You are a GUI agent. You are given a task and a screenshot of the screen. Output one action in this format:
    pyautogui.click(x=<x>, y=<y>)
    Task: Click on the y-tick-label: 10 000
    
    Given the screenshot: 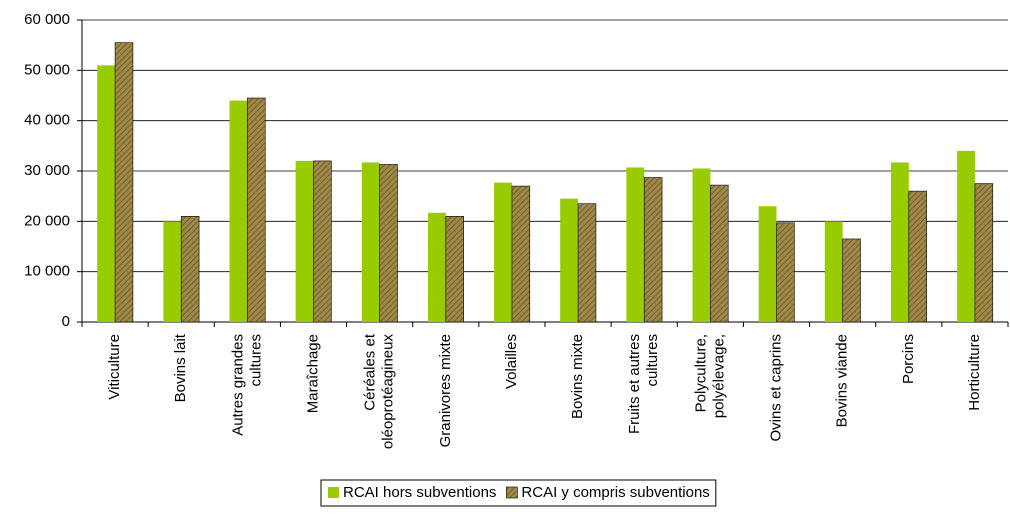 What is the action you would take?
    pyautogui.click(x=47, y=271)
    